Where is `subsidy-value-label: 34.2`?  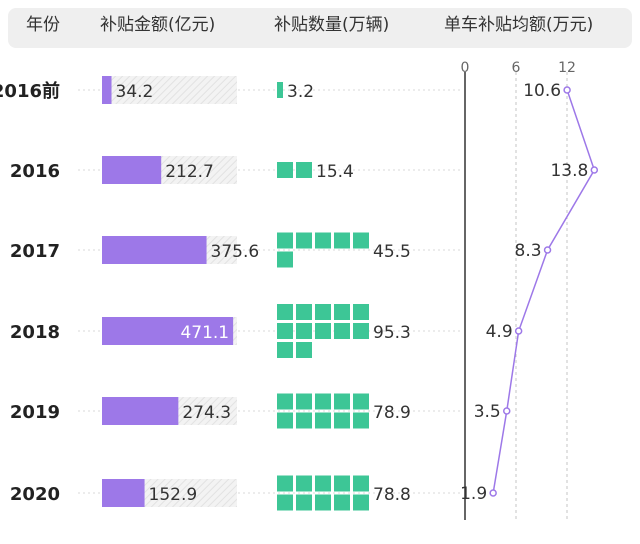 subsidy-value-label: 34.2 is located at coordinates (135, 92).